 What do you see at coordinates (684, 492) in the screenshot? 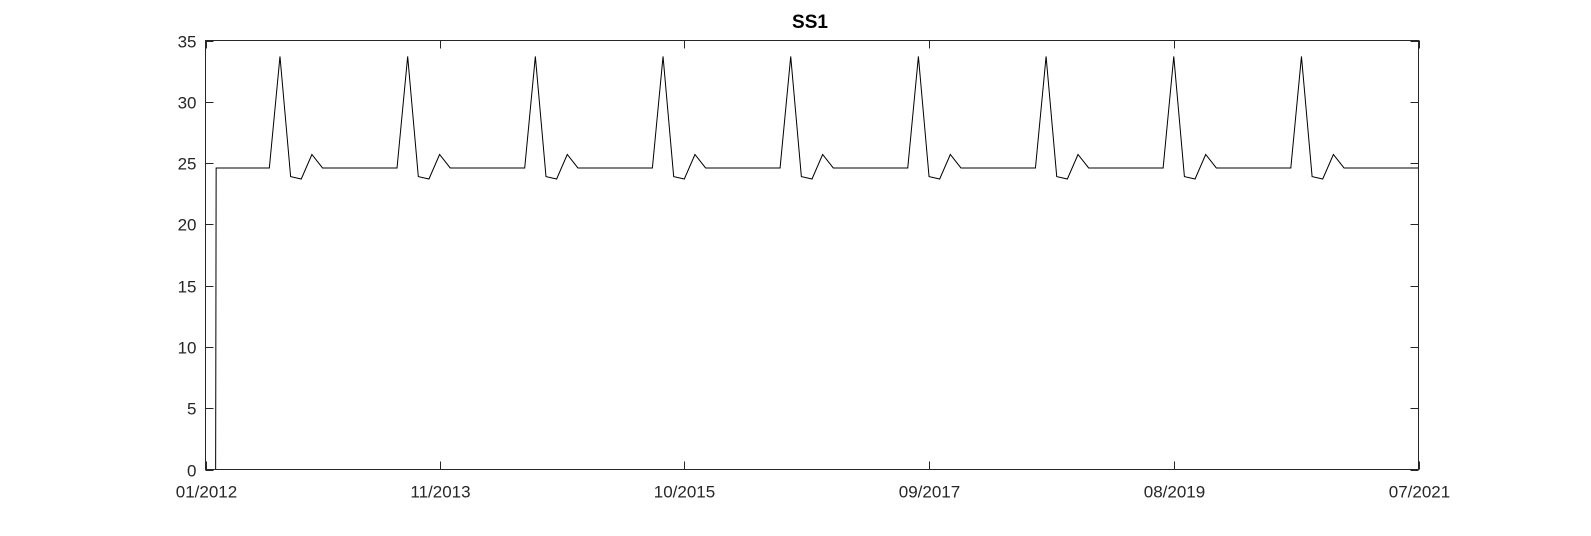
I see `x-tick-label: 10/2015` at bounding box center [684, 492].